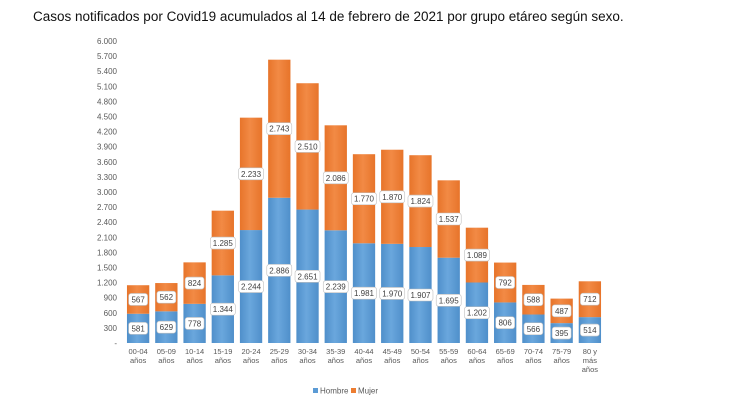 Image resolution: width=731 pixels, height=406 pixels. What do you see at coordinates (107, 86) in the screenshot?
I see `y-tick-label: 5.100` at bounding box center [107, 86].